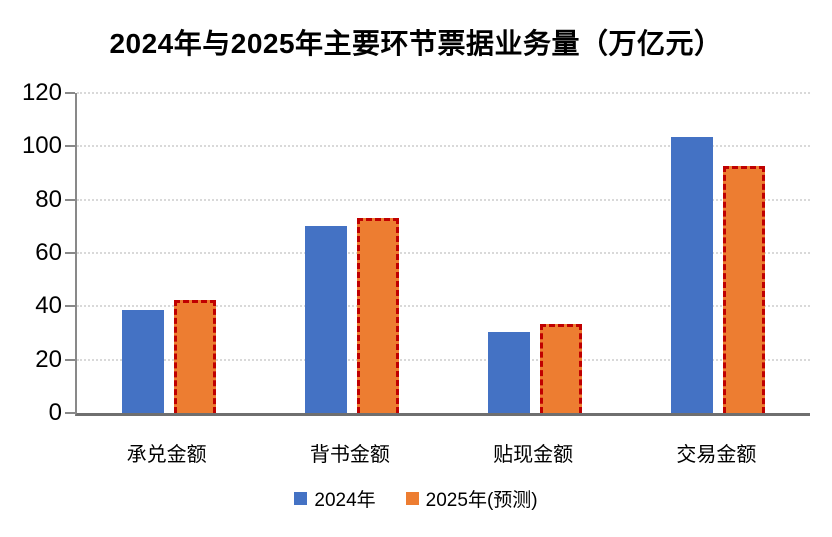 The width and height of the screenshot is (832, 537). What do you see at coordinates (533, 455) in the screenshot?
I see `category-label: 贴现金额` at bounding box center [533, 455].